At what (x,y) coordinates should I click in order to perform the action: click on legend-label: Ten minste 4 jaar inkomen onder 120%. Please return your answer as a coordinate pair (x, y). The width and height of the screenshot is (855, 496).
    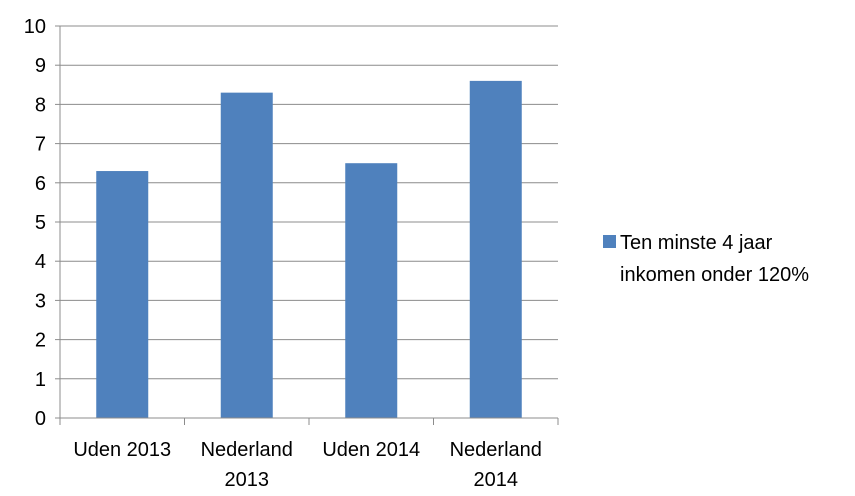
    Looking at the image, I should click on (714, 259).